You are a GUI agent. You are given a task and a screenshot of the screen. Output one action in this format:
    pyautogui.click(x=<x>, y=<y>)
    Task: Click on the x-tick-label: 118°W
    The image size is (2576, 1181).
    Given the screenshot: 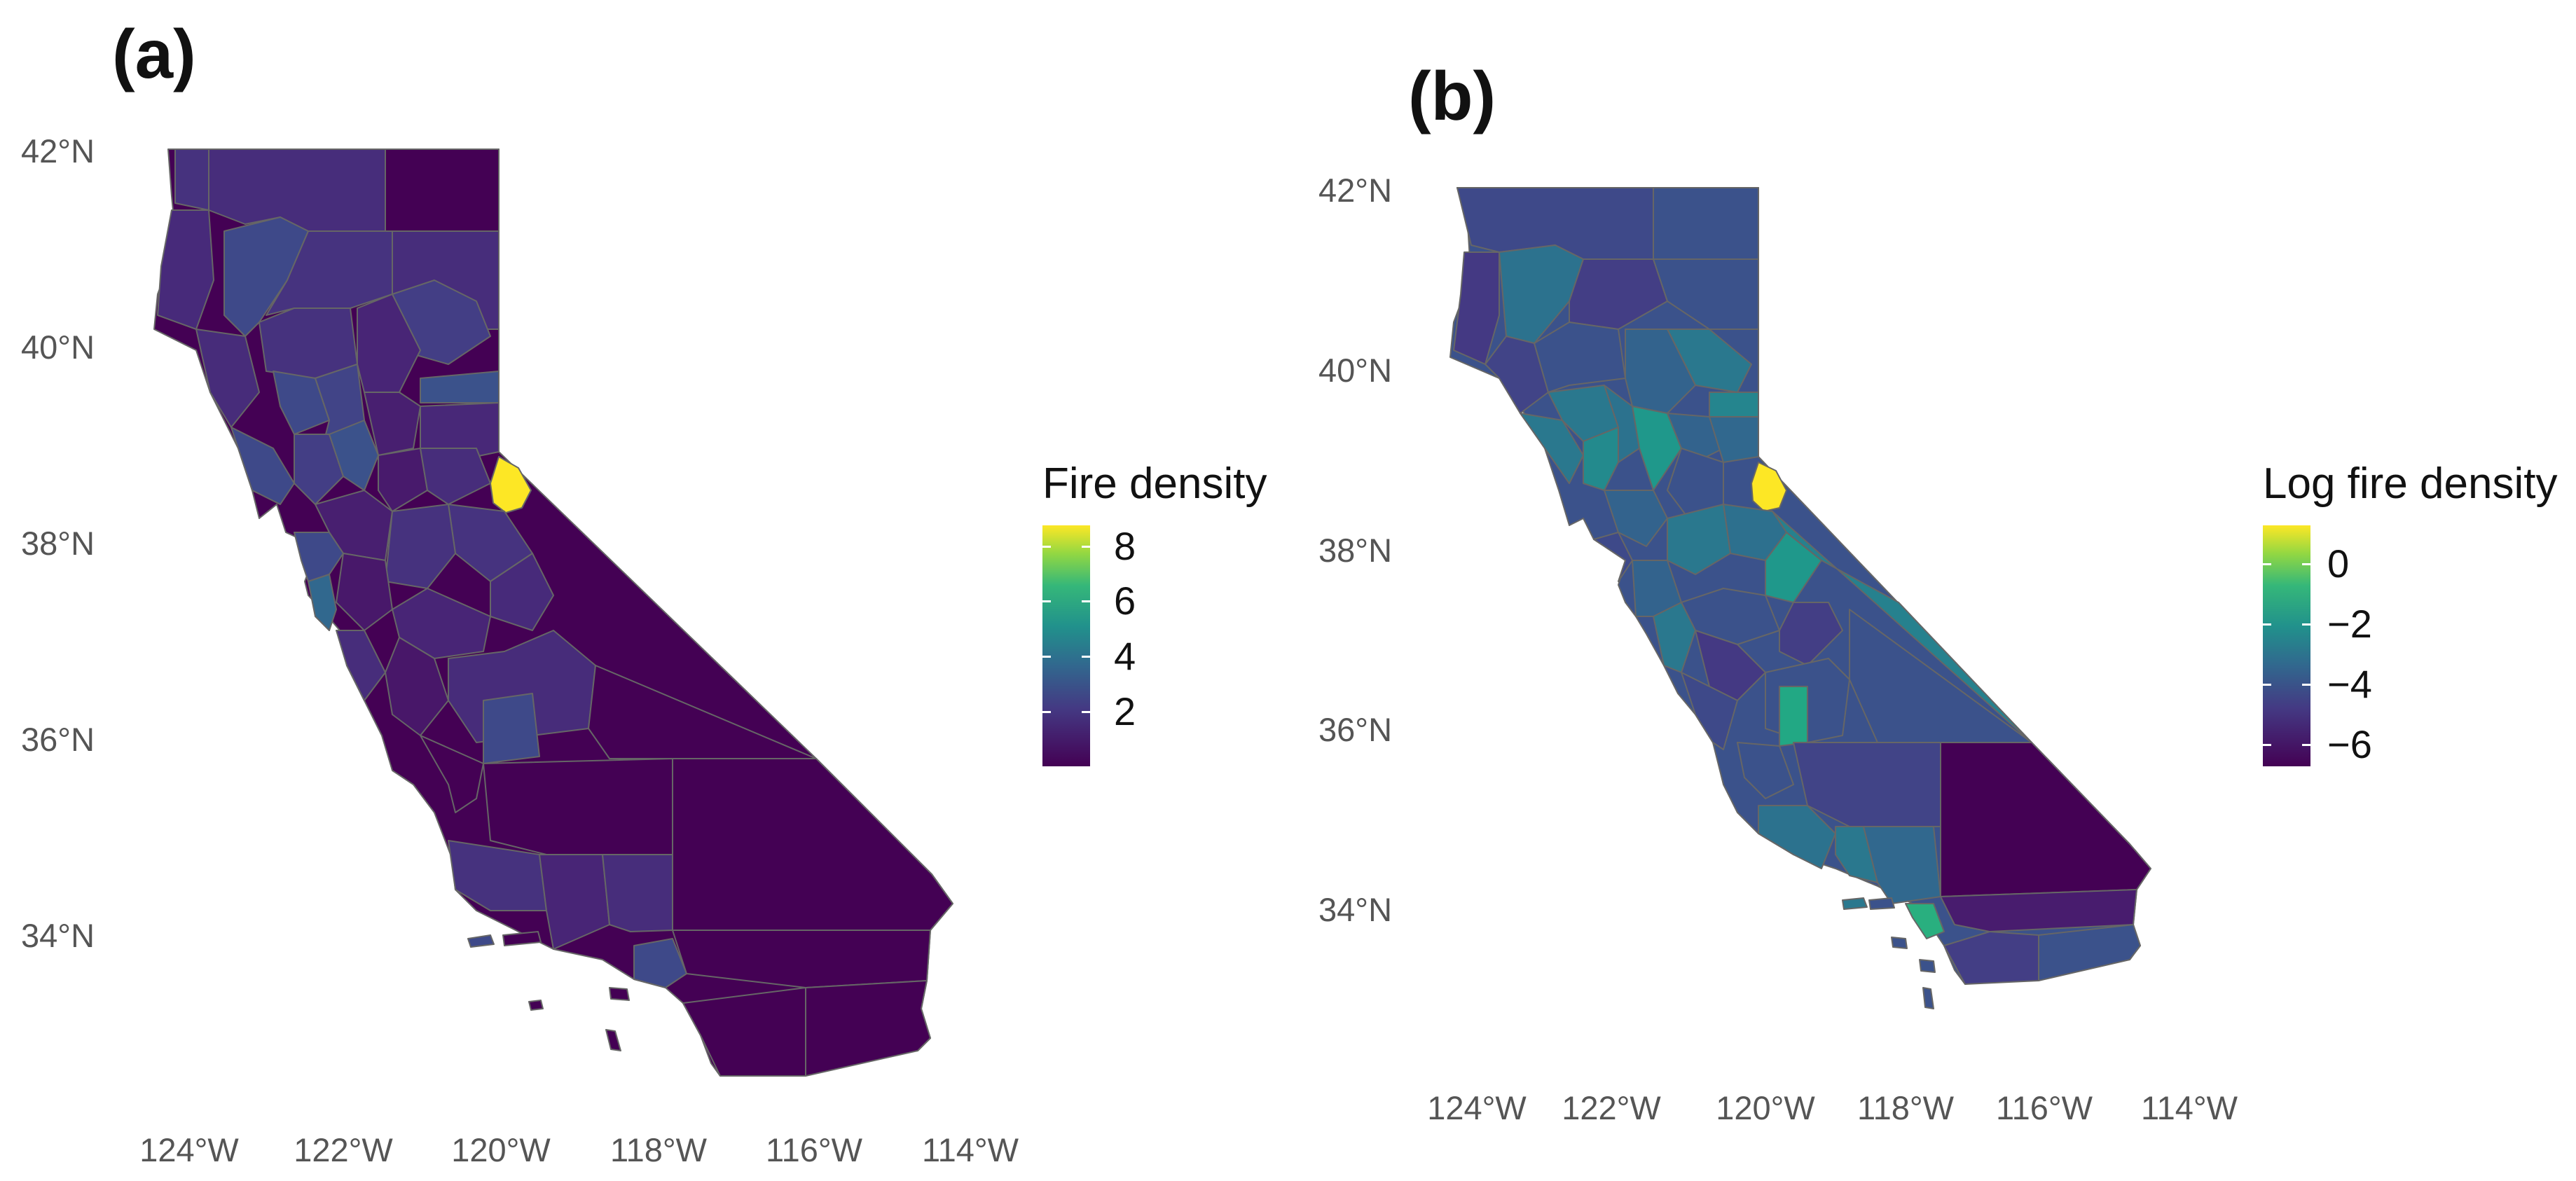 What is the action you would take?
    pyautogui.click(x=1906, y=1107)
    